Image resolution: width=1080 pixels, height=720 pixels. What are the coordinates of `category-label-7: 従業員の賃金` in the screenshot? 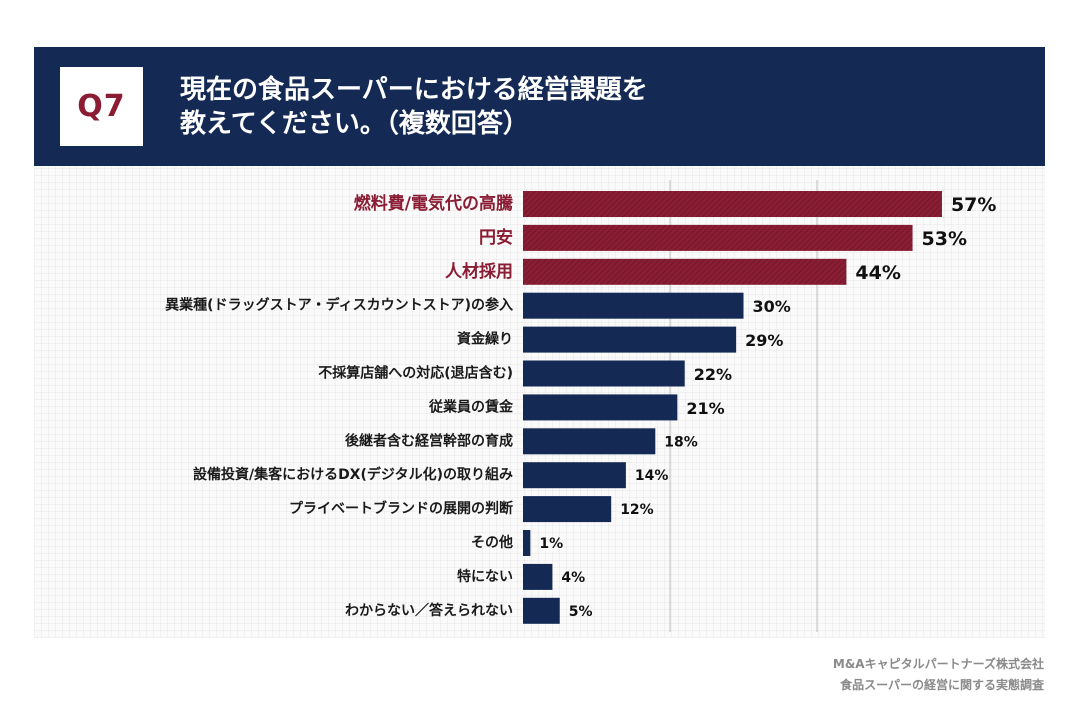 It's located at (471, 406).